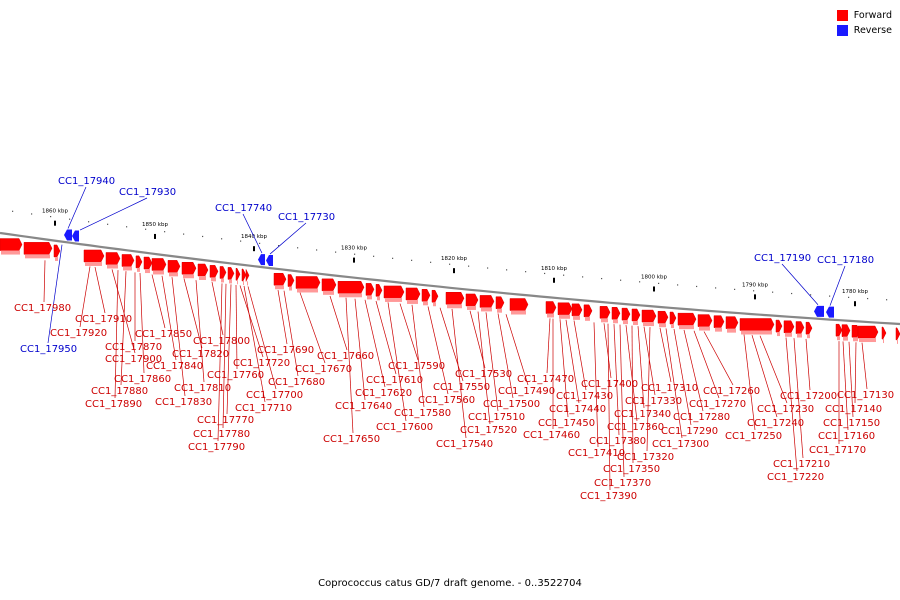  I want to click on forward-gene-label: CC1_17860, so click(142, 379).